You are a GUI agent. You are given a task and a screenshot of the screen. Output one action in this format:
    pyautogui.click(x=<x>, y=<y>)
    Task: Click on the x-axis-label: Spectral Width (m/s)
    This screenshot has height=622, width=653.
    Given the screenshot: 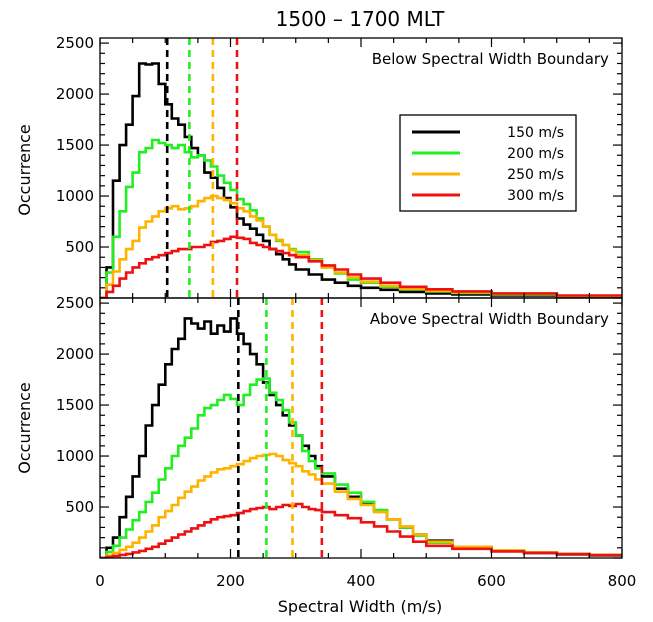 What is the action you would take?
    pyautogui.click(x=360, y=606)
    